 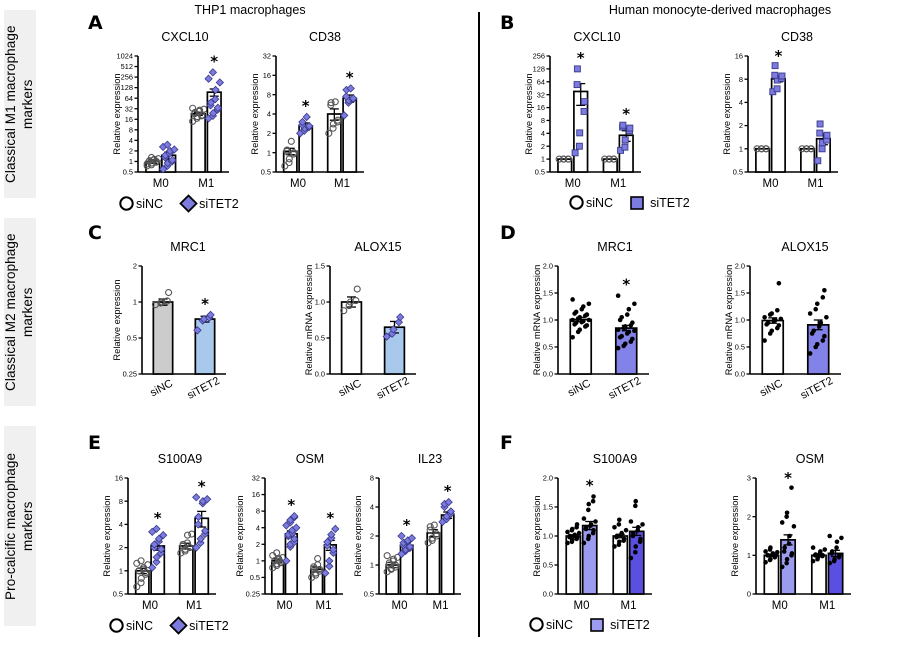 What do you see at coordinates (615, 247) in the screenshot?
I see `plot-title-d-mrc1: MRC1` at bounding box center [615, 247].